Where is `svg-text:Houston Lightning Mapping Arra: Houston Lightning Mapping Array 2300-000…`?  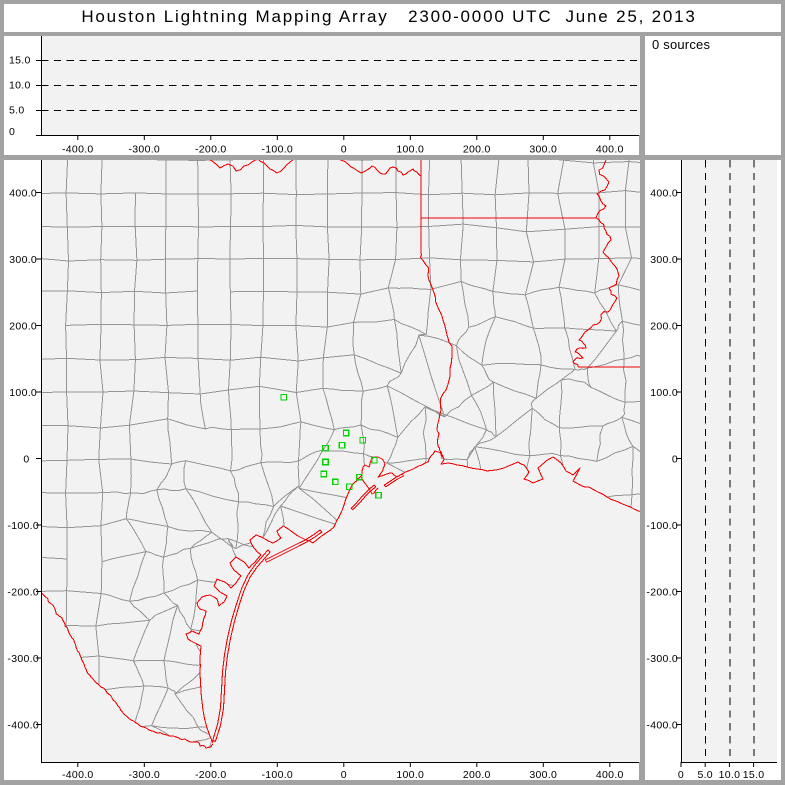 svg-text:Houston Lightning Mapping Arra: Houston Lightning Mapping Array 2300-000… is located at coordinates (388, 16).